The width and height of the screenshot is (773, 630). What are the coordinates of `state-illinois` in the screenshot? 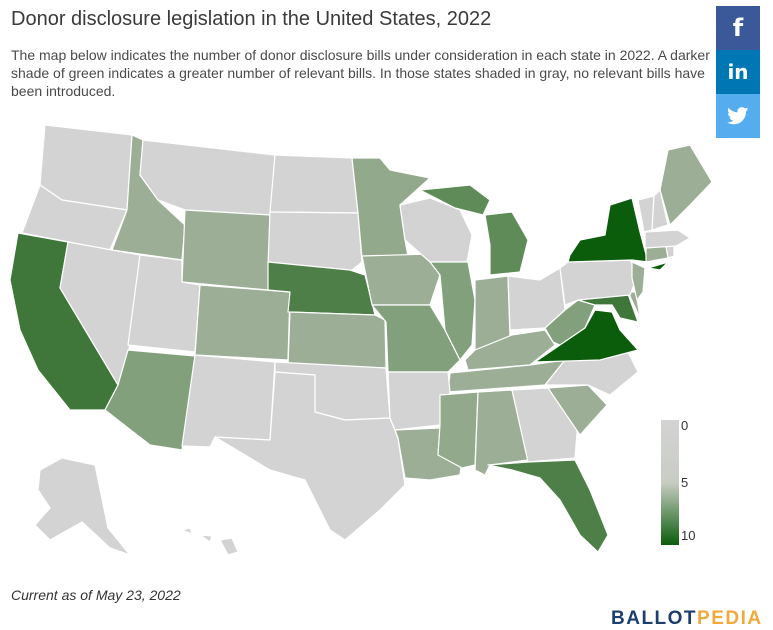 It's located at (452, 311).